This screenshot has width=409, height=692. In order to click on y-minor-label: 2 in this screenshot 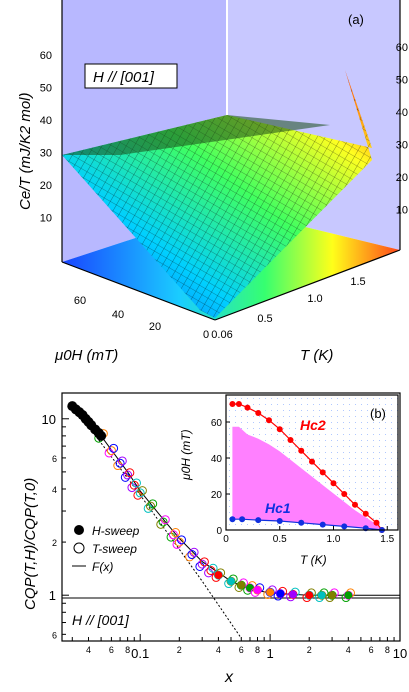, I will do `click(54, 543)`.